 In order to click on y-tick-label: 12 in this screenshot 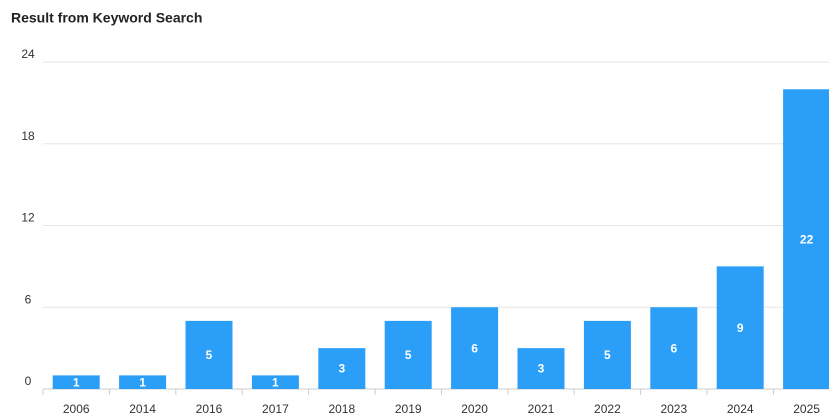, I will do `click(28, 218)`.